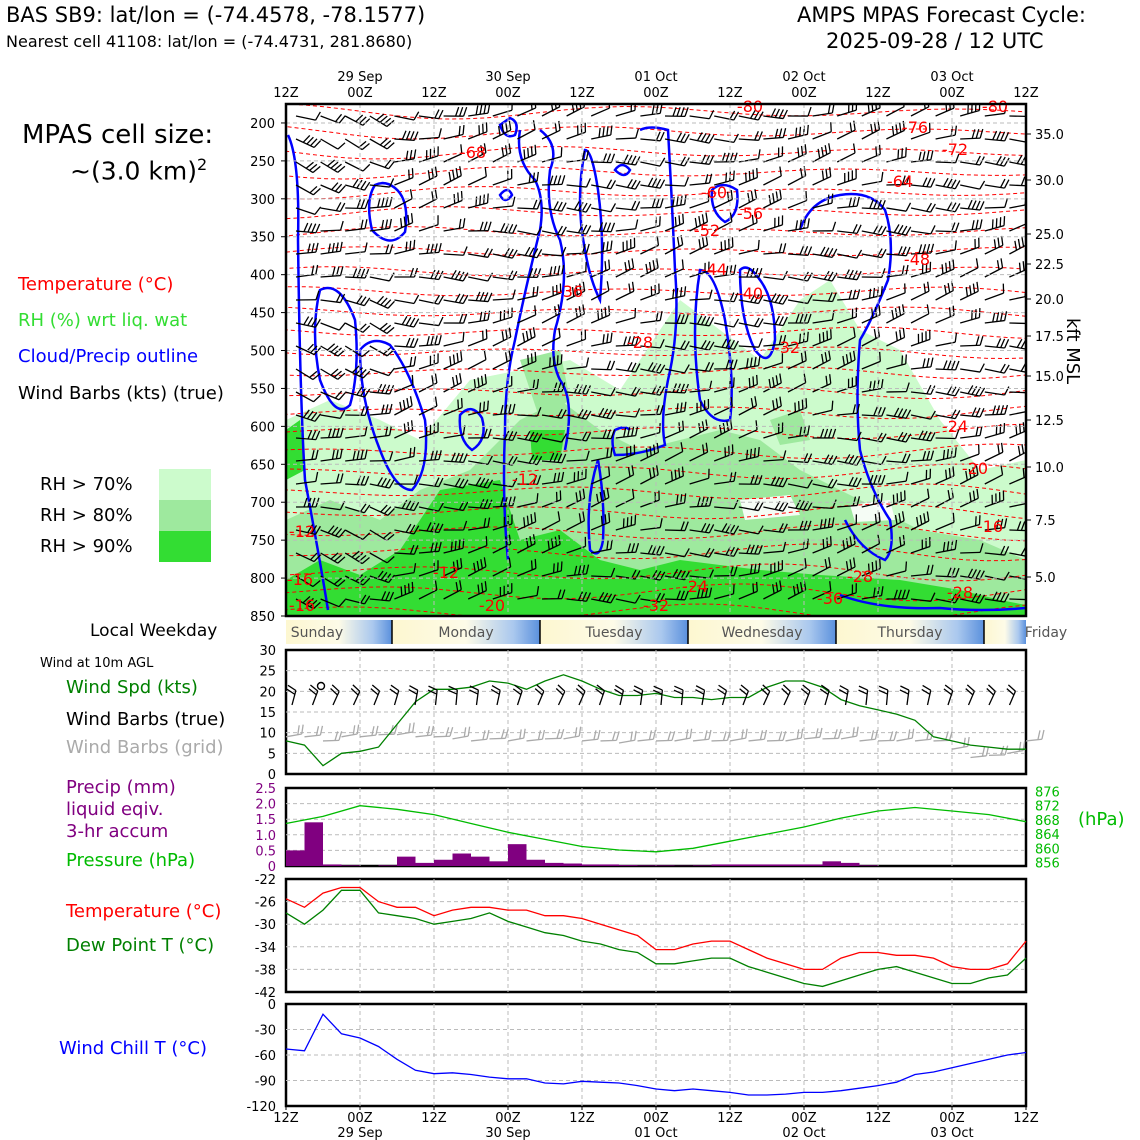  I want to click on top-hour-label: 00Z, so click(508, 93).